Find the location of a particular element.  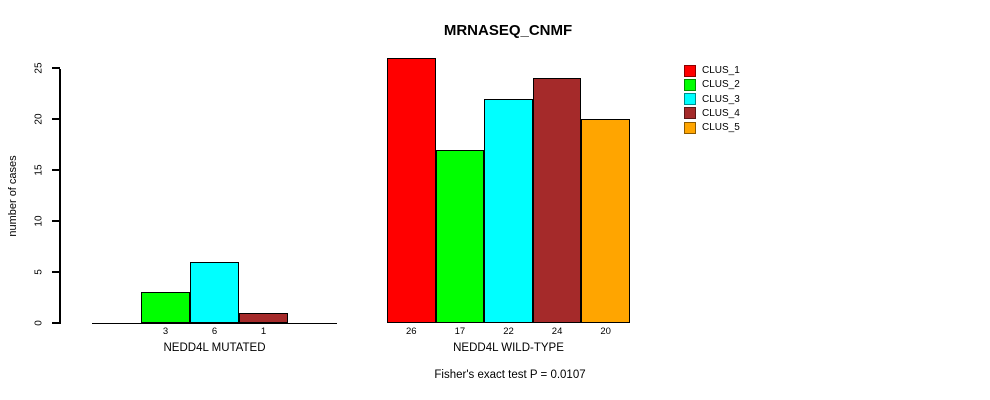

bar-value-label: 22 is located at coordinates (508, 331).